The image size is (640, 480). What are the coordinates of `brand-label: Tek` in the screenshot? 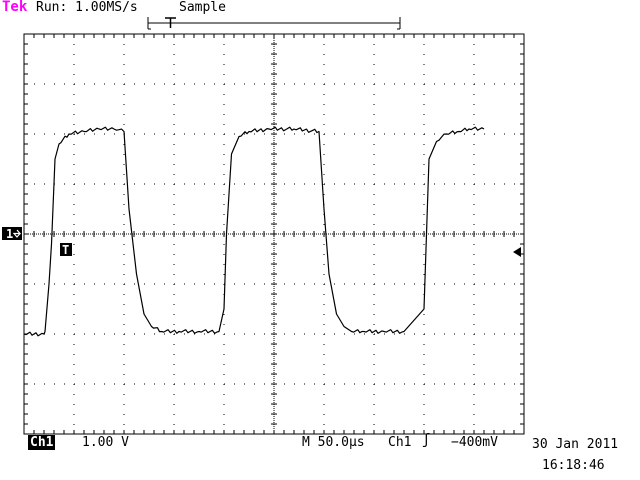 It's located at (15, 7).